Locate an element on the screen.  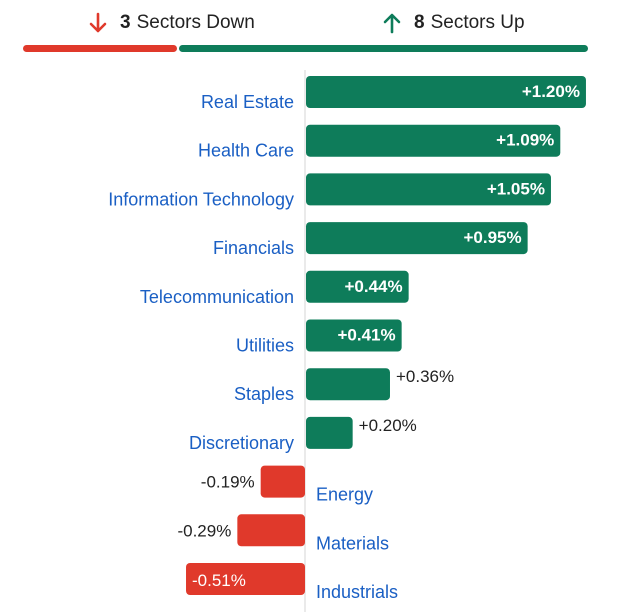
value-label-staples: +0.36% is located at coordinates (425, 376).